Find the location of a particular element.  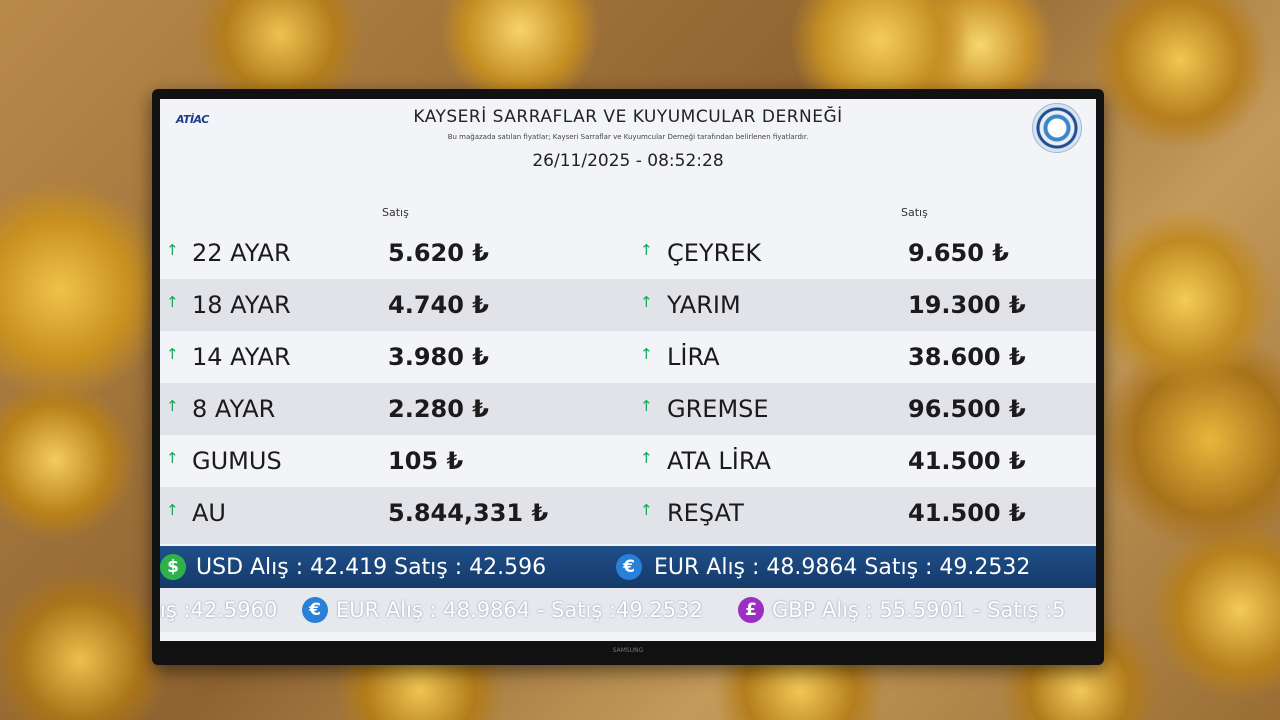

item-name: REŞAT is located at coordinates (705, 513).